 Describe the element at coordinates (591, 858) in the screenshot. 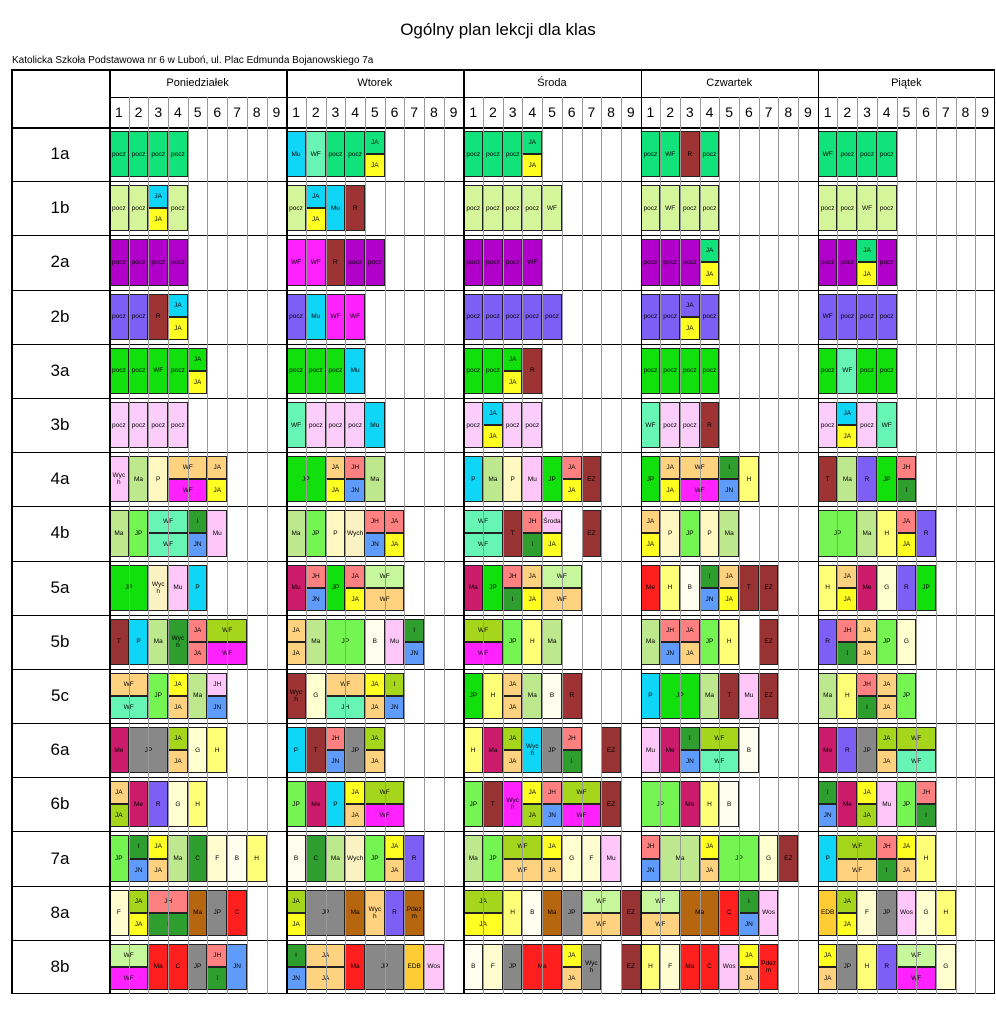

I see `lesson-cell: F` at that location.